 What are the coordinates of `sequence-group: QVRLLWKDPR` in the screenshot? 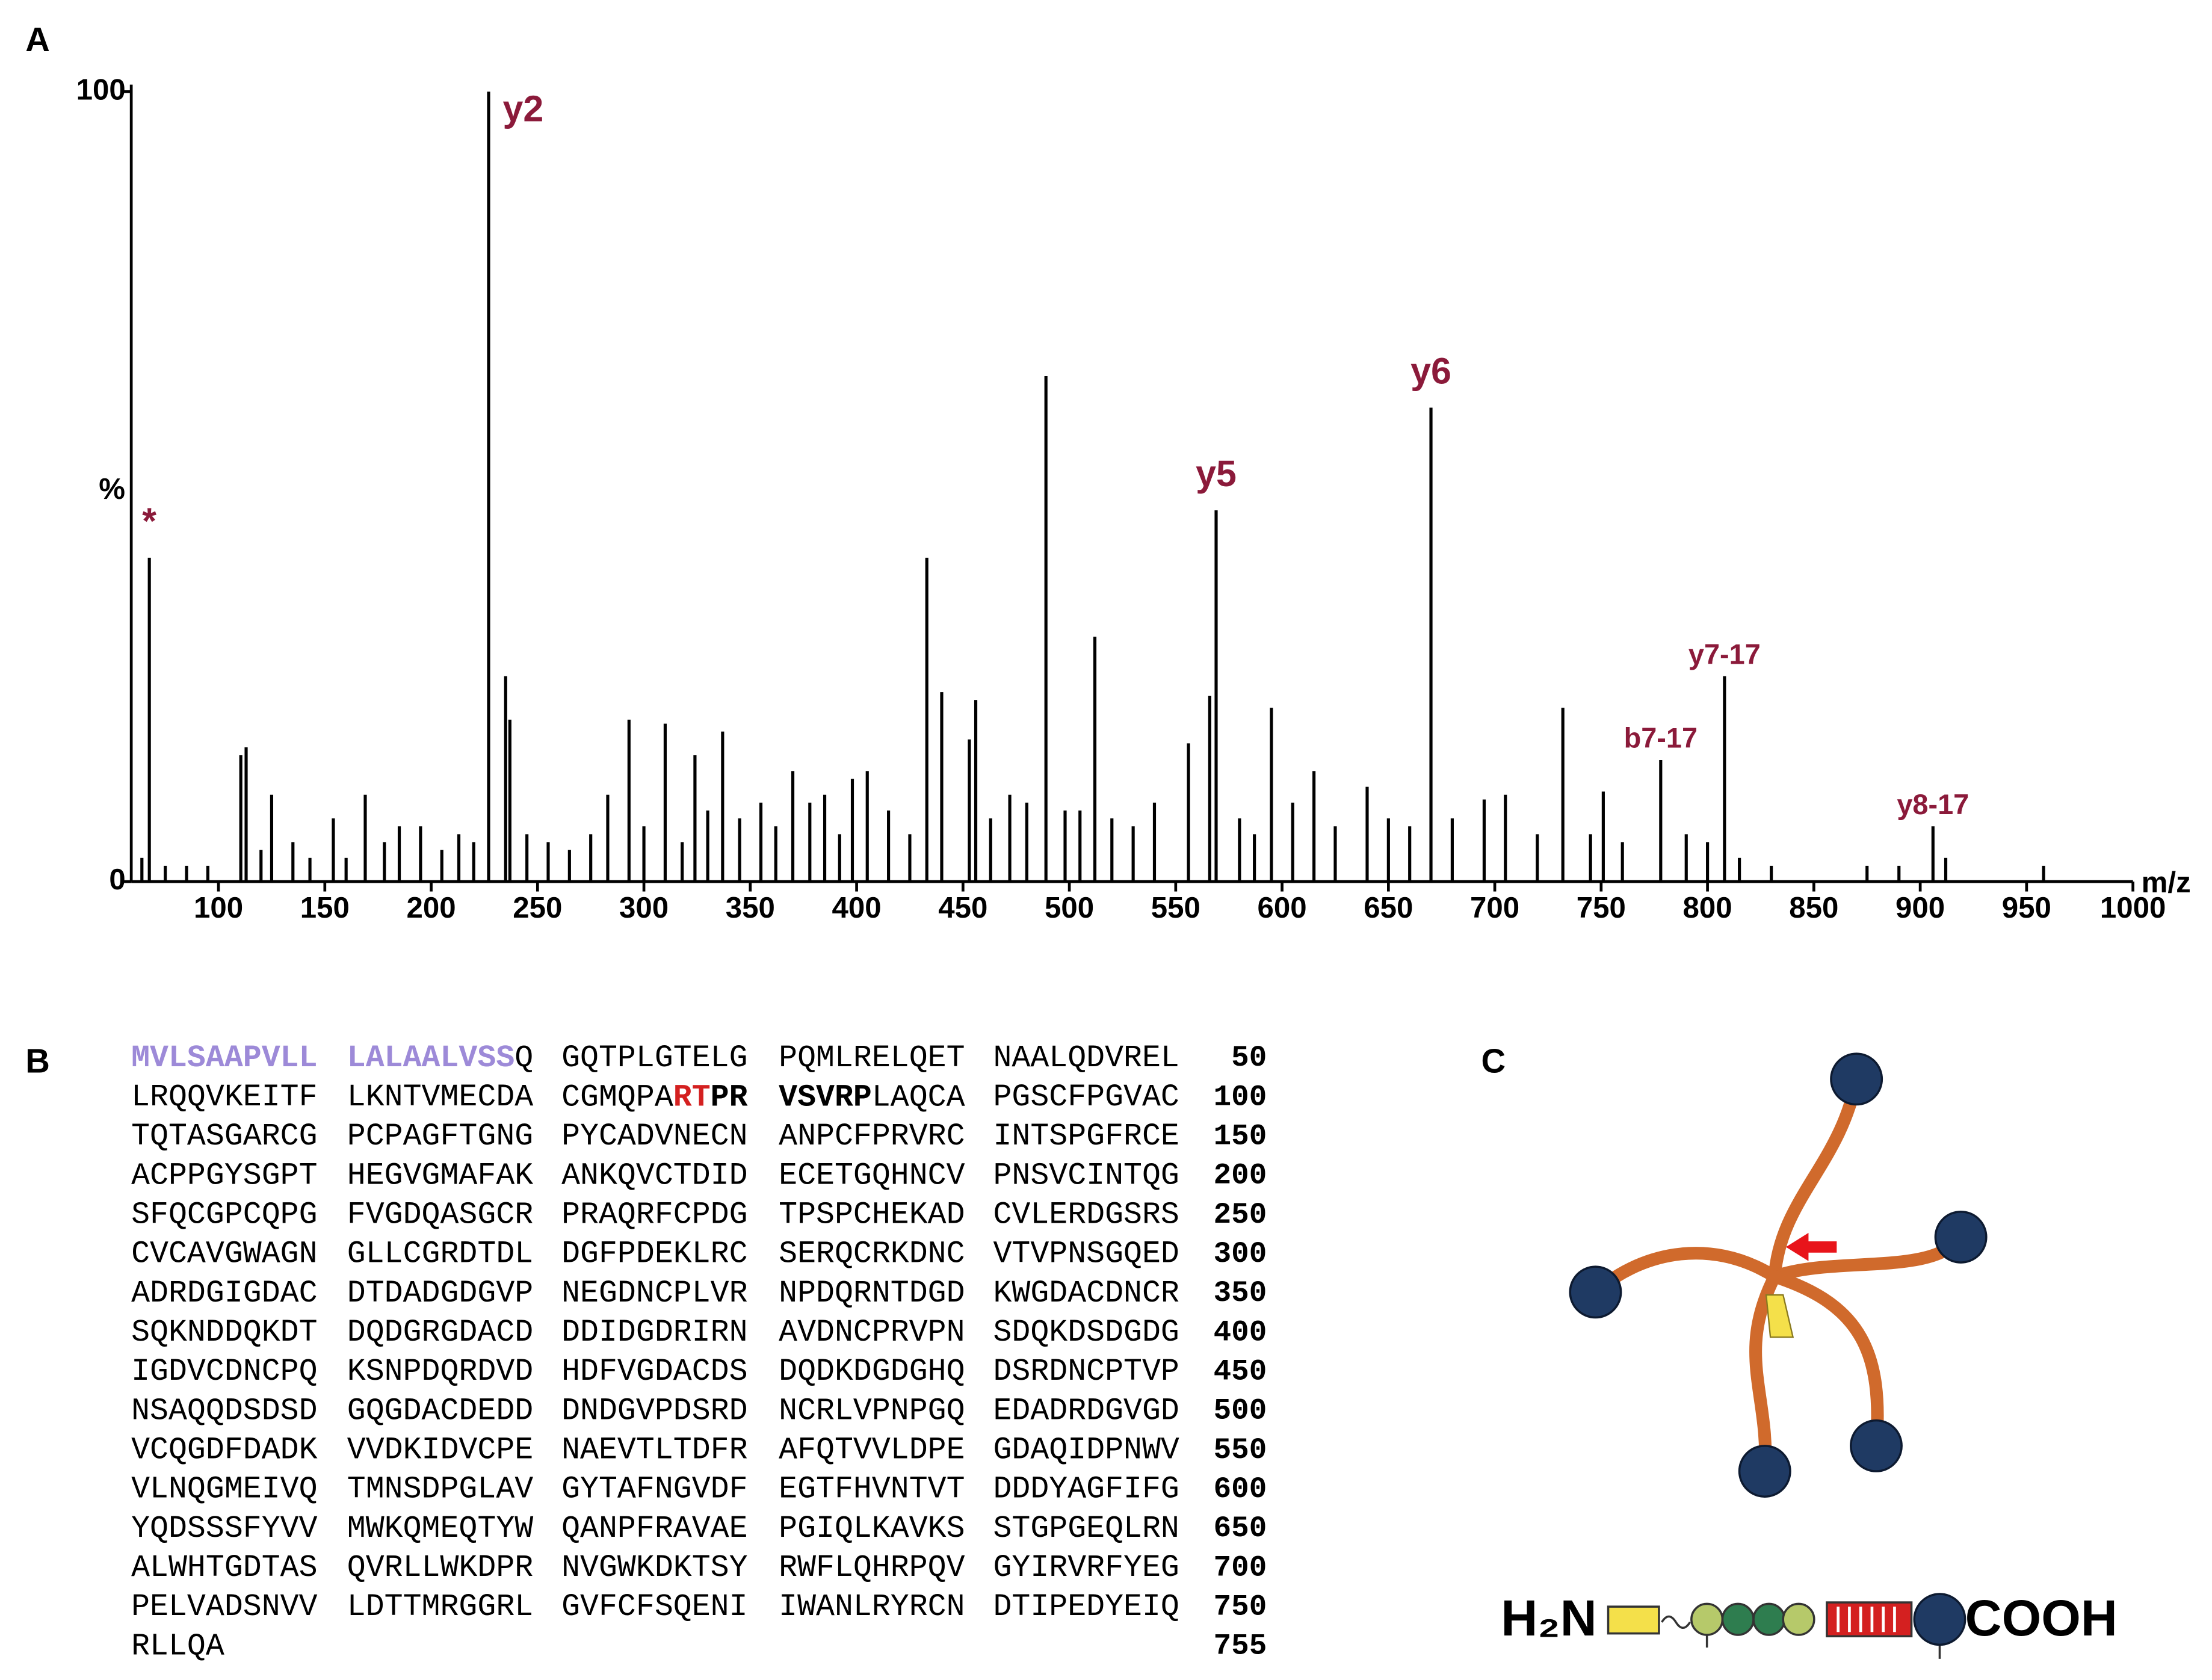 It's located at (440, 1569).